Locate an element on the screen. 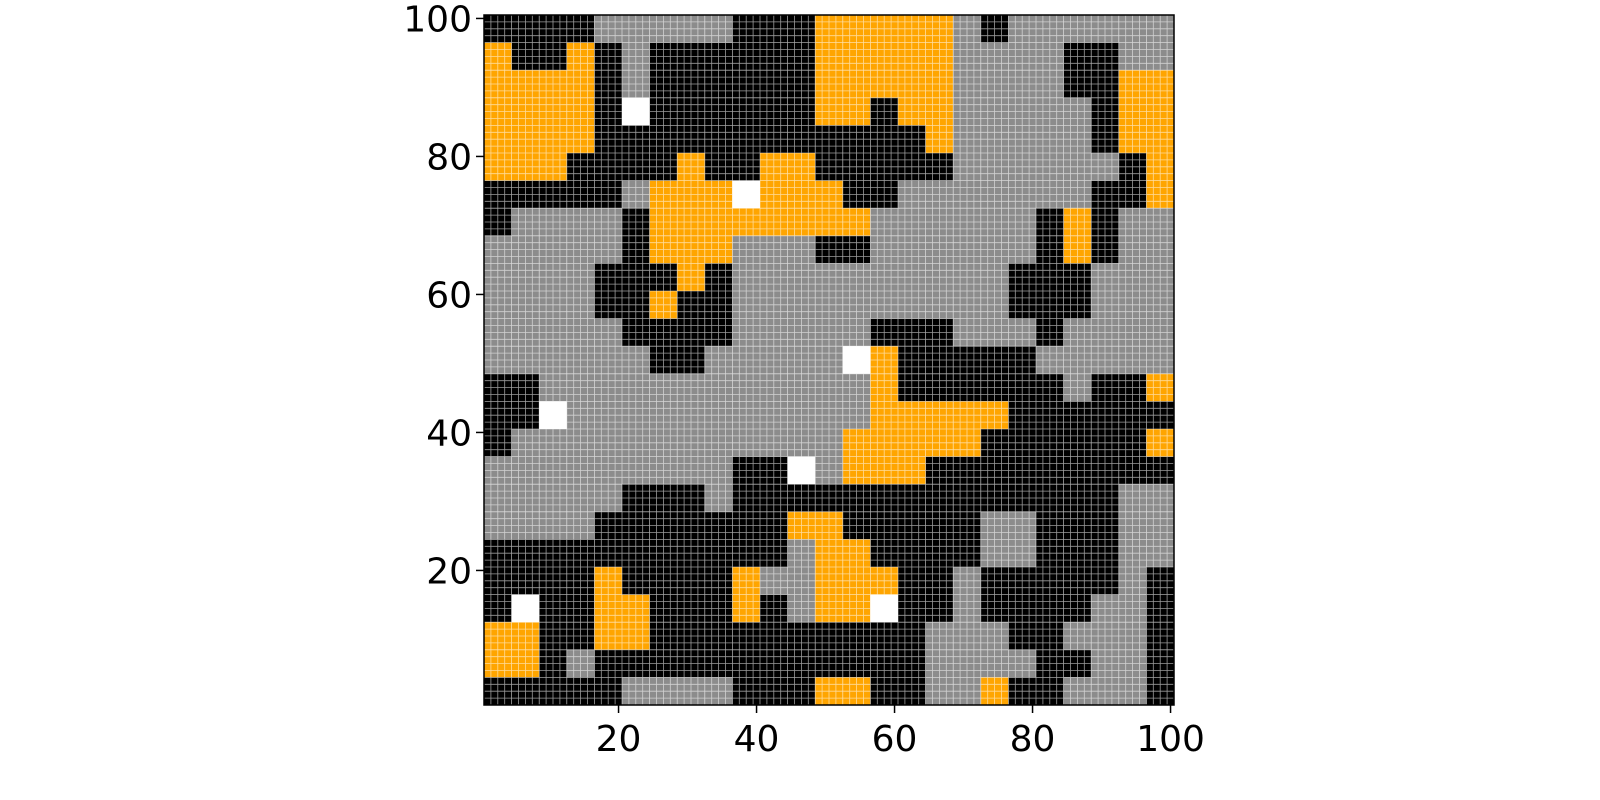  y-tick-label: 100 is located at coordinates (437, 20).